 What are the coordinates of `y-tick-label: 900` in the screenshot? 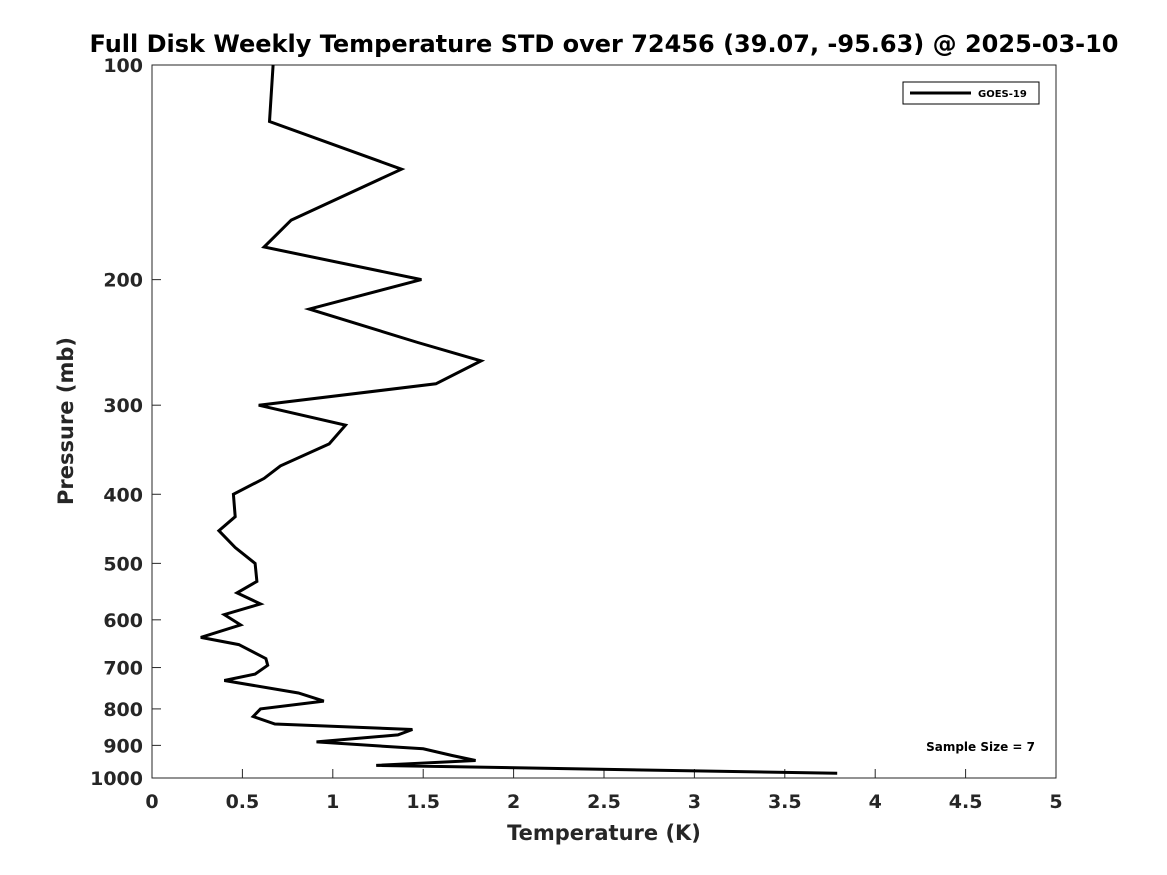 It's located at (123, 746).